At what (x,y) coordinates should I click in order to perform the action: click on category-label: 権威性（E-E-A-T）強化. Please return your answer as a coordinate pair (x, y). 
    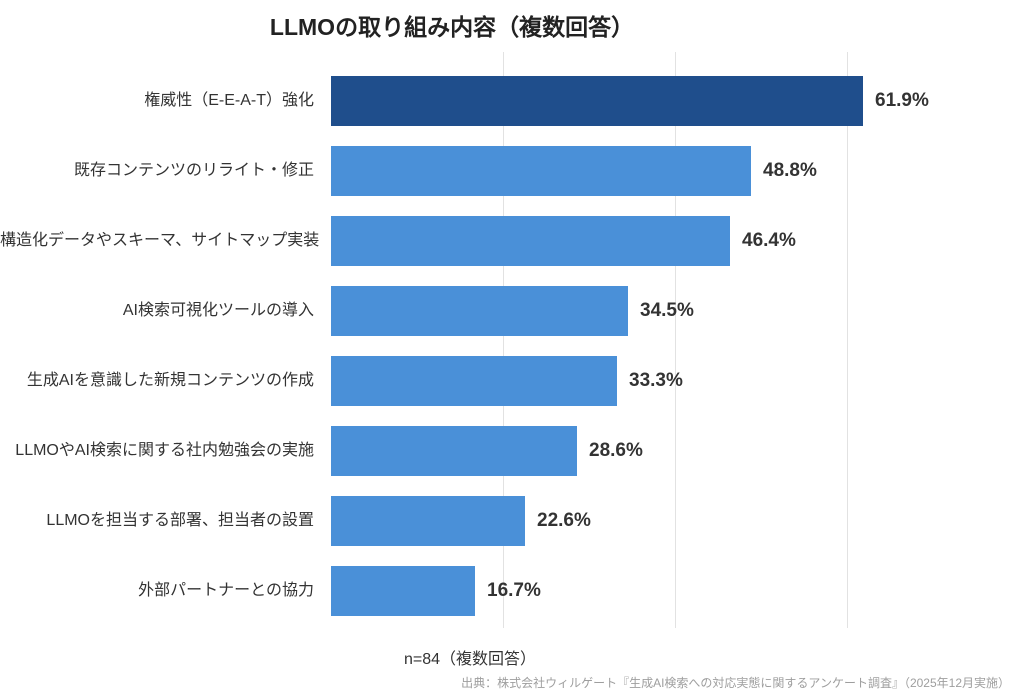
    Looking at the image, I should click on (229, 100).